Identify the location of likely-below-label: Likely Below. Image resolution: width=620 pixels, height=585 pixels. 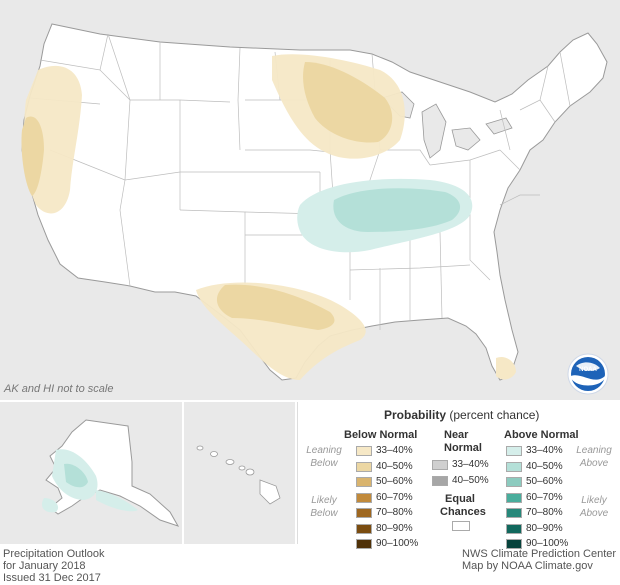
(324, 507).